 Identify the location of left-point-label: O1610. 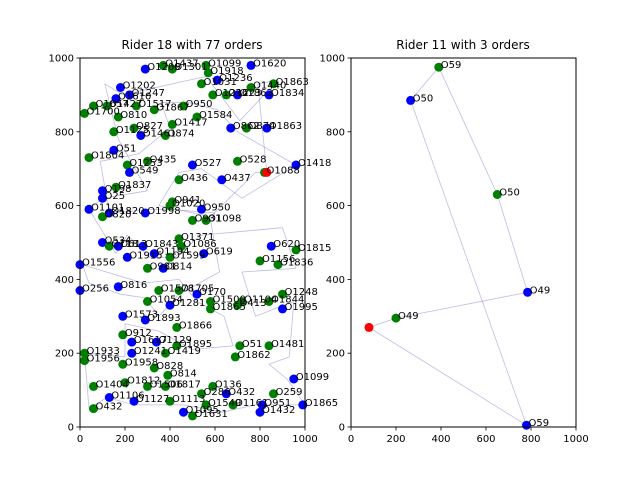
(134, 97).